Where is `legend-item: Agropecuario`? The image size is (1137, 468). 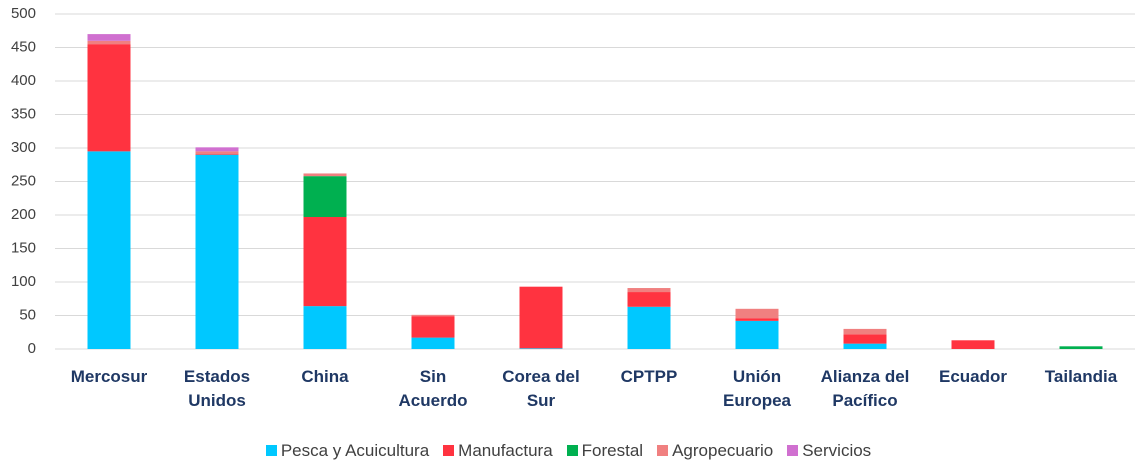
legend-item: Agropecuario is located at coordinates (715, 451).